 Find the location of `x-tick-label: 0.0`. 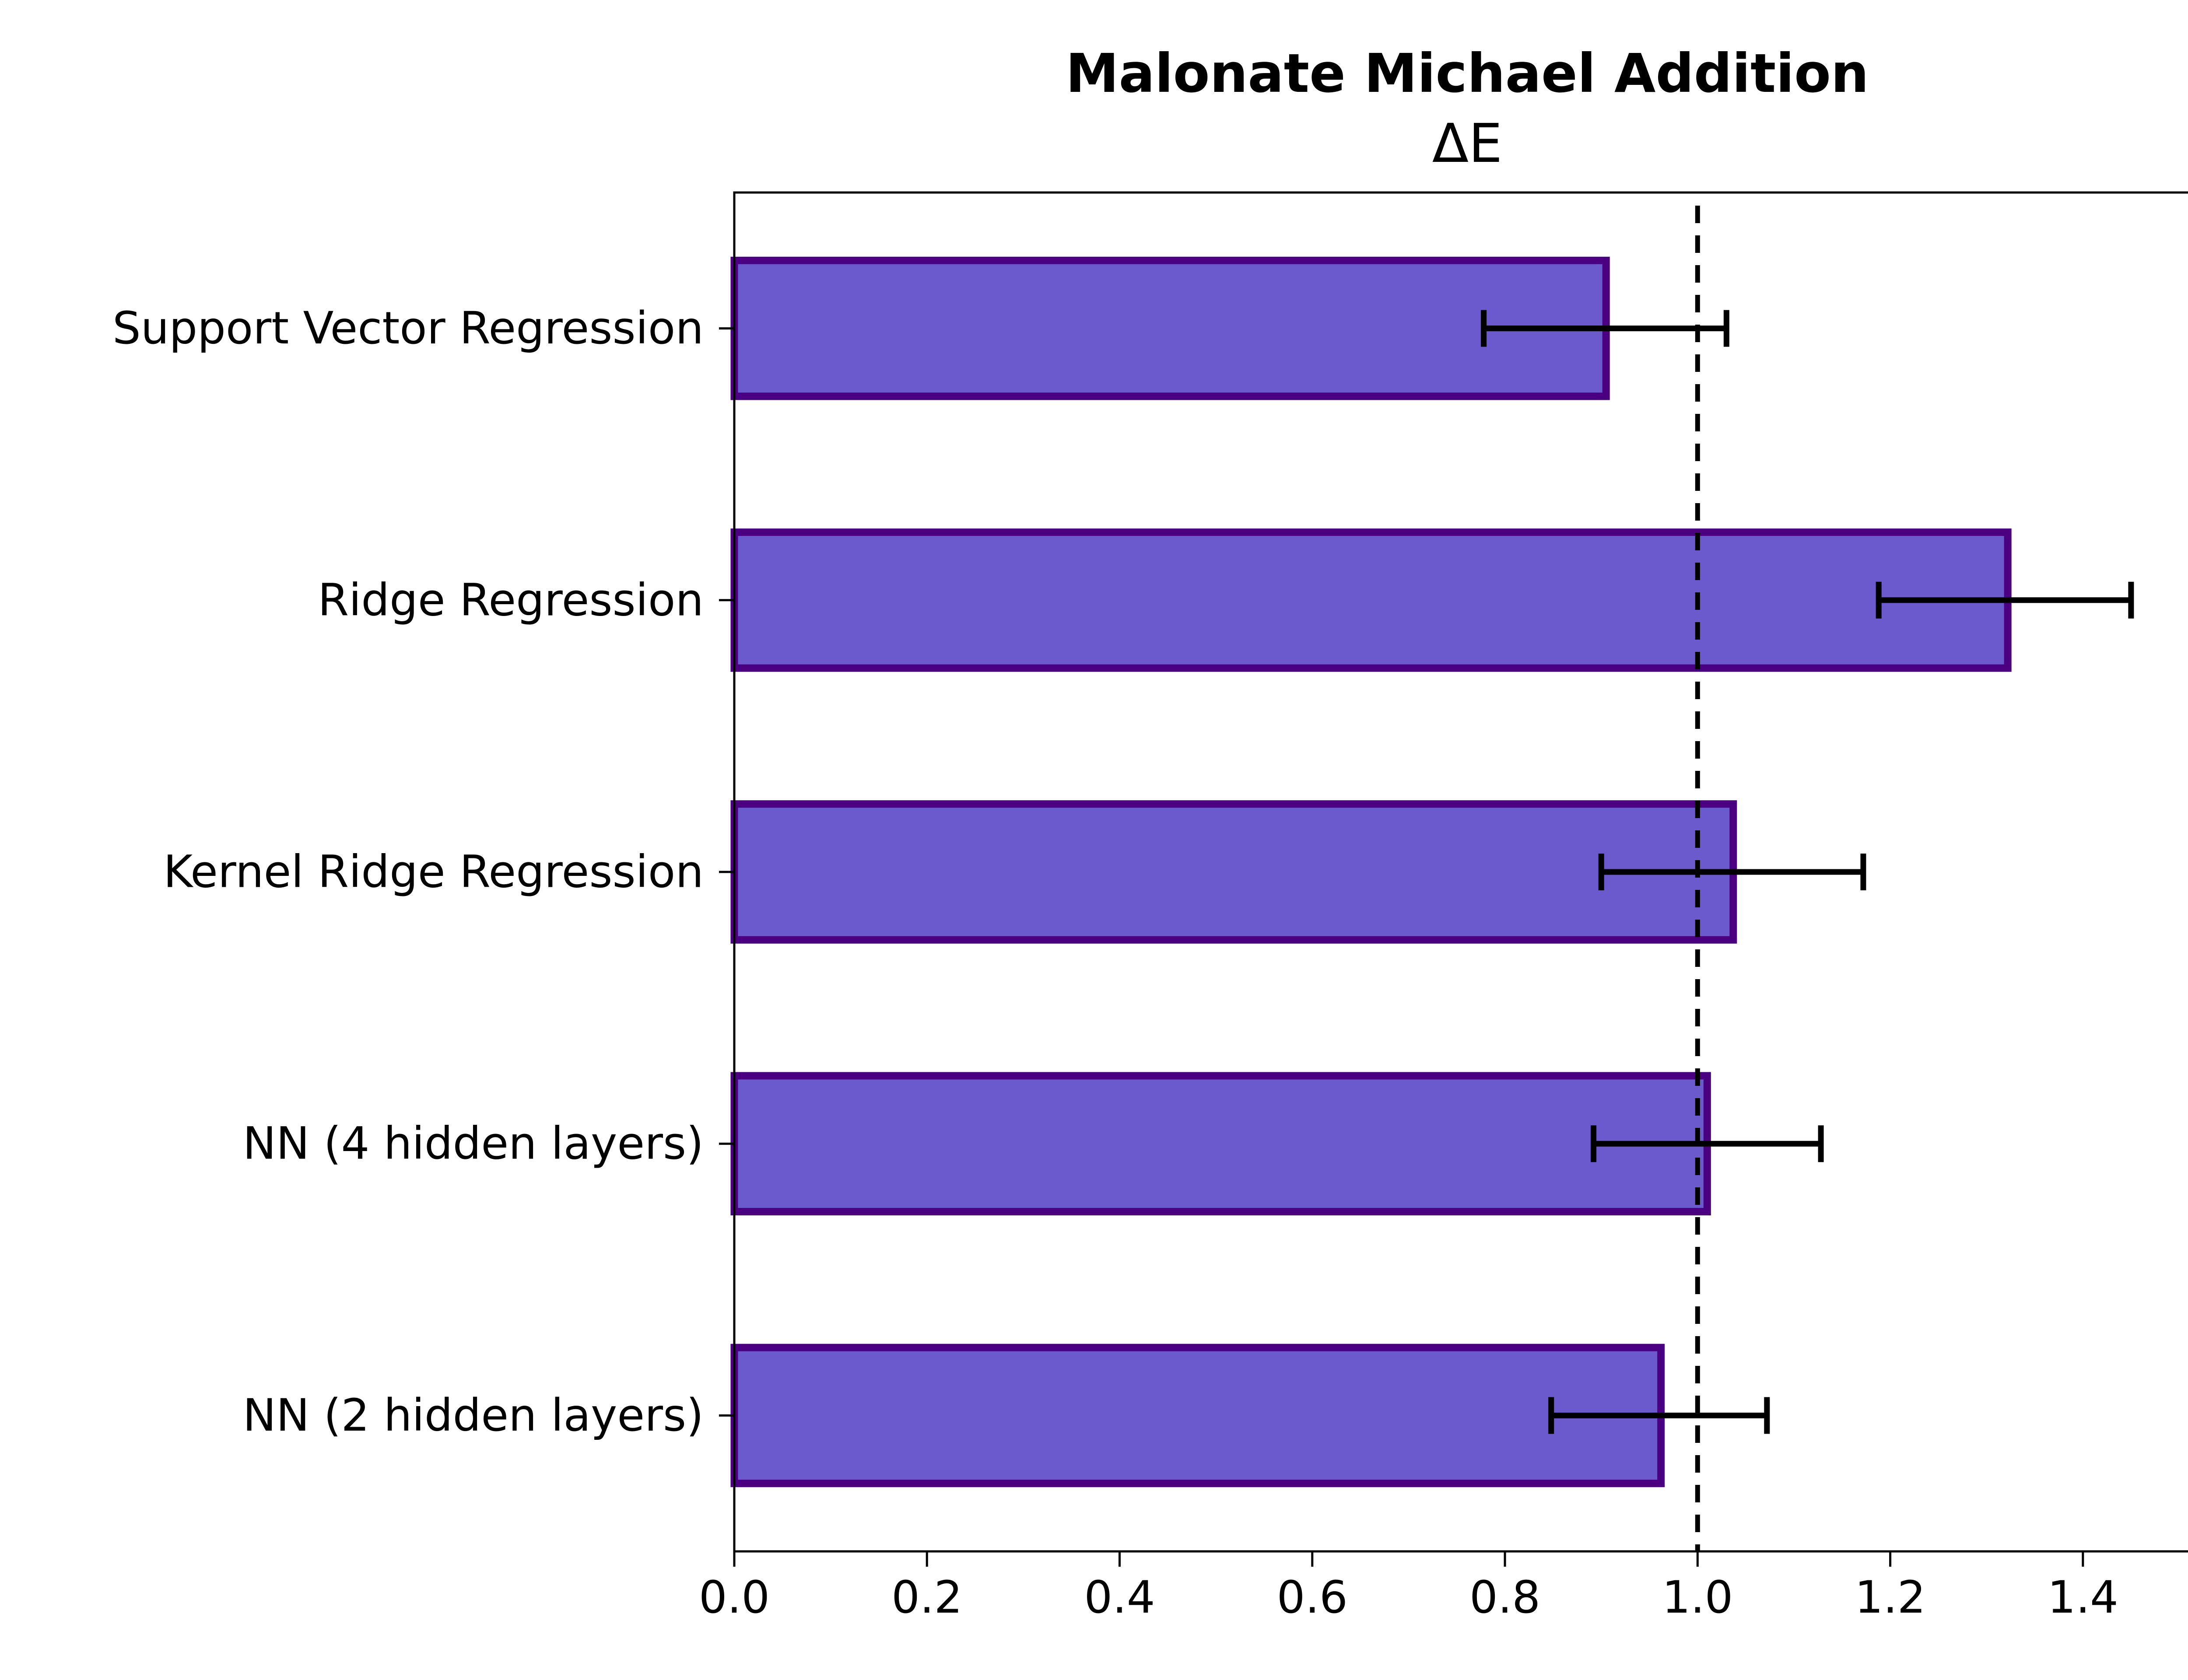

x-tick-label: 0.0 is located at coordinates (734, 1598).